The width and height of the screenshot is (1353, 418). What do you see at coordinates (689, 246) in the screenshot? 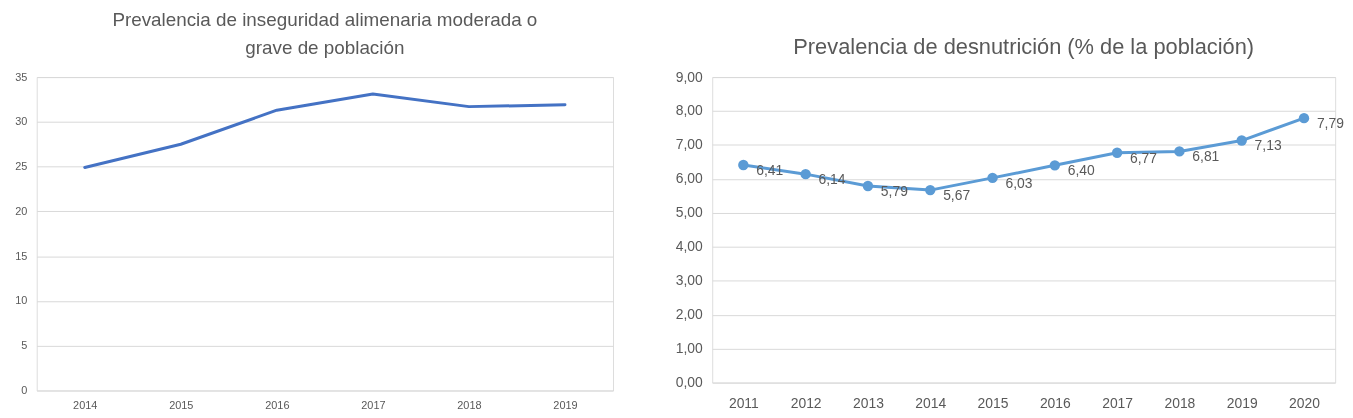
I see `y-tick-label: 4,00` at bounding box center [689, 246].